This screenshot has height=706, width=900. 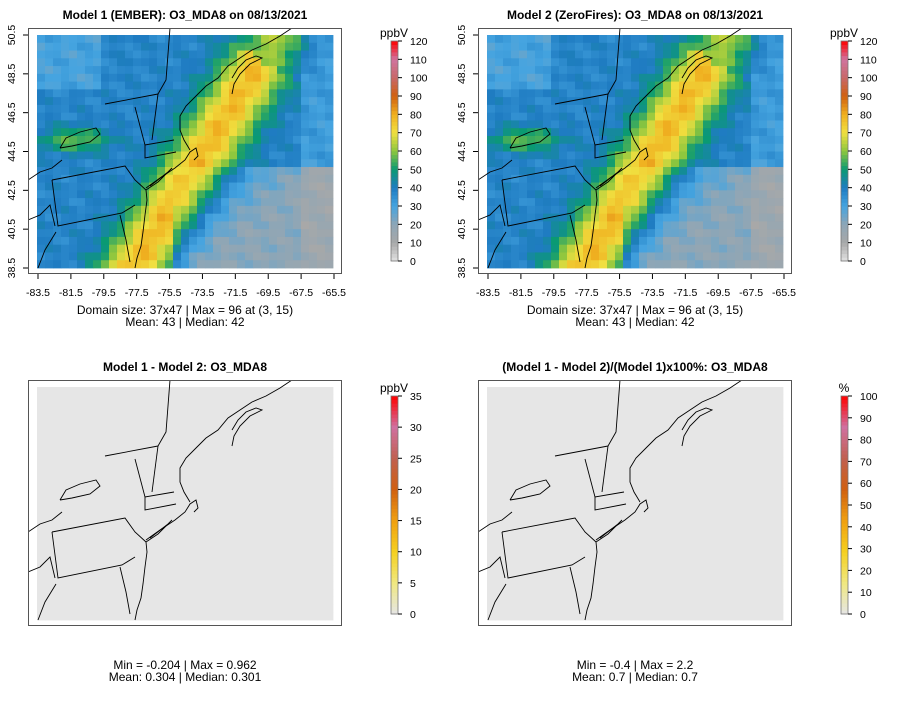 What do you see at coordinates (488, 293) in the screenshot?
I see `x-tick-label: -83.5` at bounding box center [488, 293].